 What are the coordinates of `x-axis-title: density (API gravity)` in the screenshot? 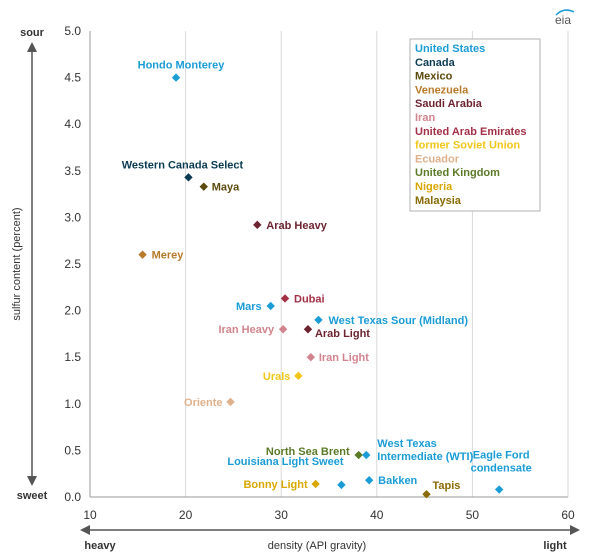 It's located at (317, 546).